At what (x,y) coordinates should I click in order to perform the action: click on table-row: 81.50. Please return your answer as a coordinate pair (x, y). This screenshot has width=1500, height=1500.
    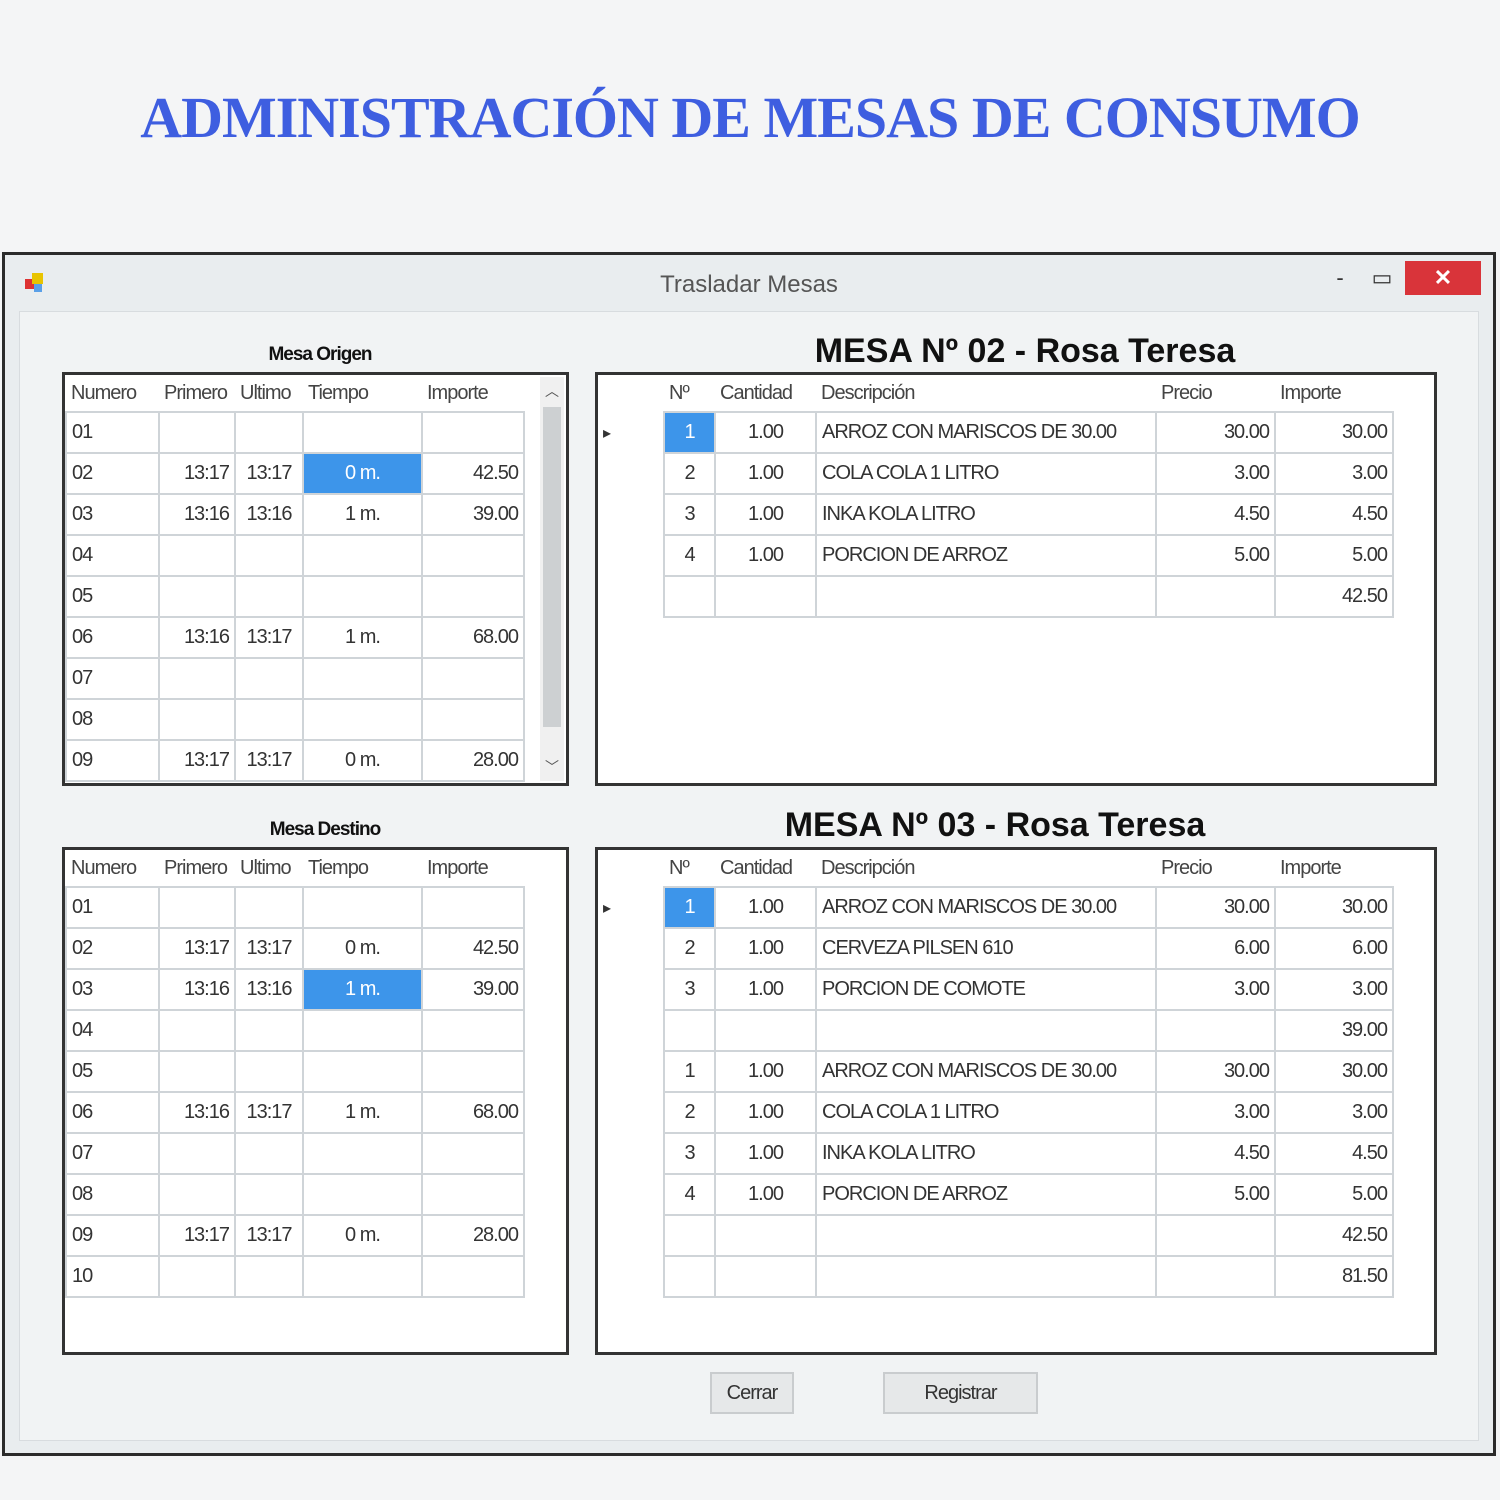
    Looking at the image, I should click on (996, 1276).